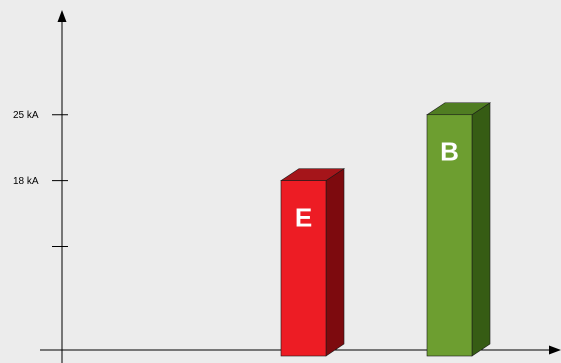 The image size is (561, 363). Describe the element at coordinates (555, 350) in the screenshot. I see `x-axis-arrow` at that location.